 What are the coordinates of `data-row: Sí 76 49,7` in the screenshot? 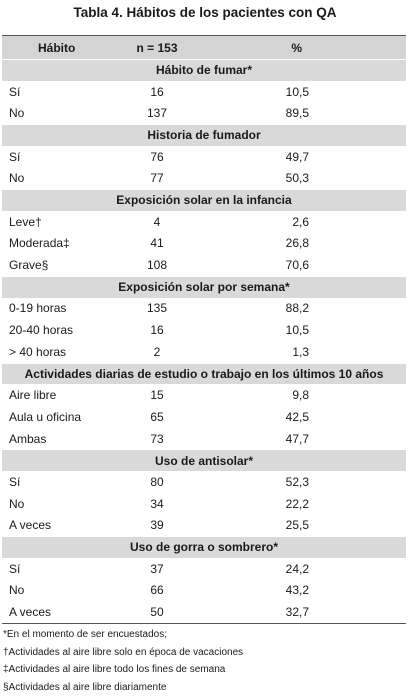 It's located at (204, 157).